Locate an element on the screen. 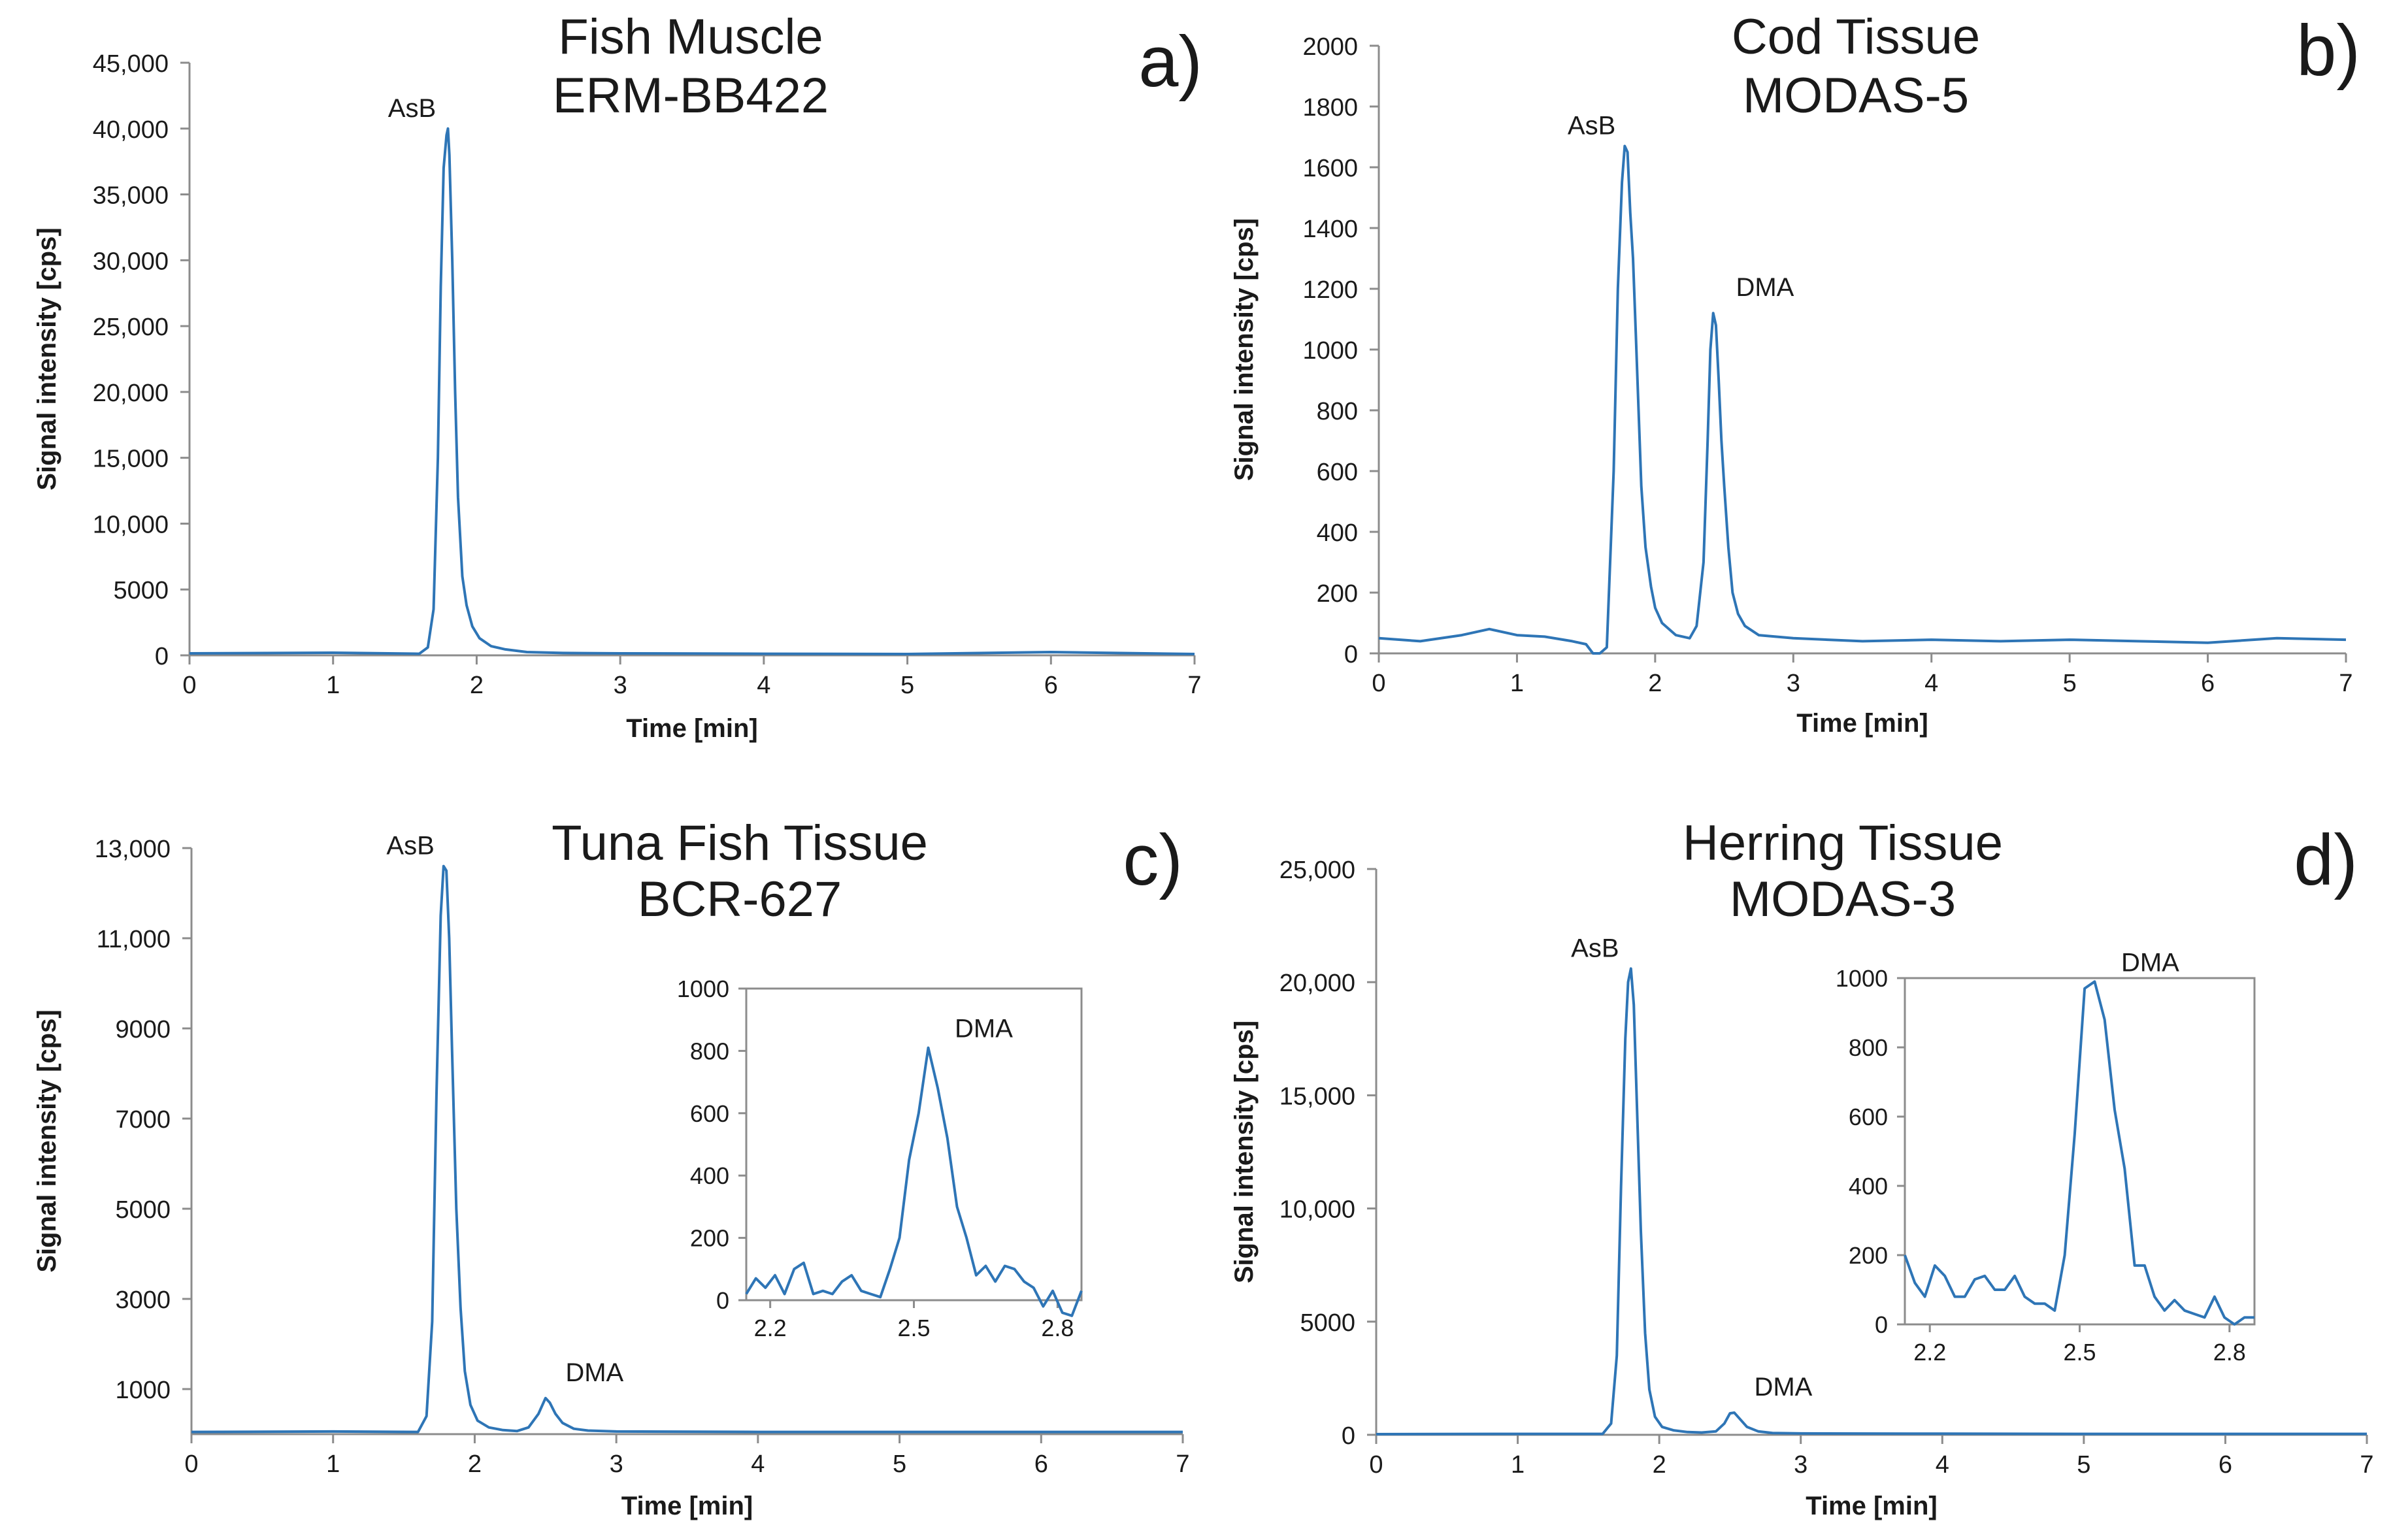 Image resolution: width=2393 pixels, height=1540 pixels. panel-label: d) is located at coordinates (2326, 860).